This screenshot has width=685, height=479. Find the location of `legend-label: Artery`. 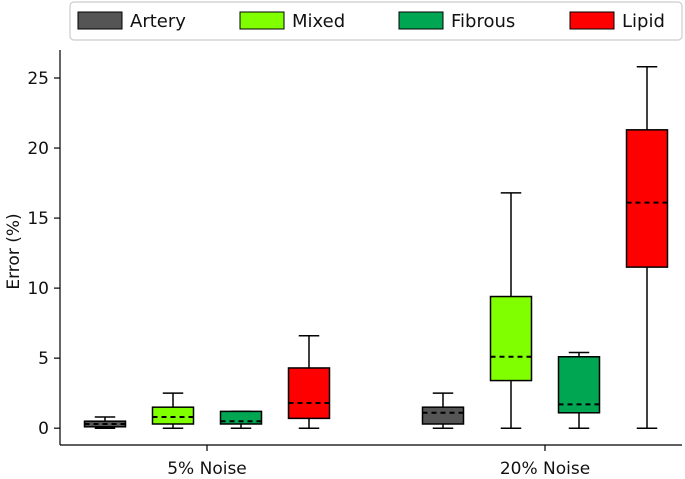

legend-label: Artery is located at coordinates (158, 21).